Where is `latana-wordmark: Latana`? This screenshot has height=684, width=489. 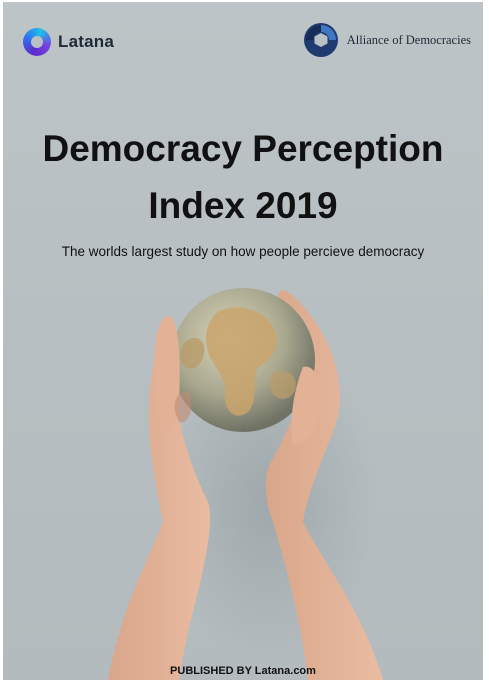 latana-wordmark: Latana is located at coordinates (86, 41).